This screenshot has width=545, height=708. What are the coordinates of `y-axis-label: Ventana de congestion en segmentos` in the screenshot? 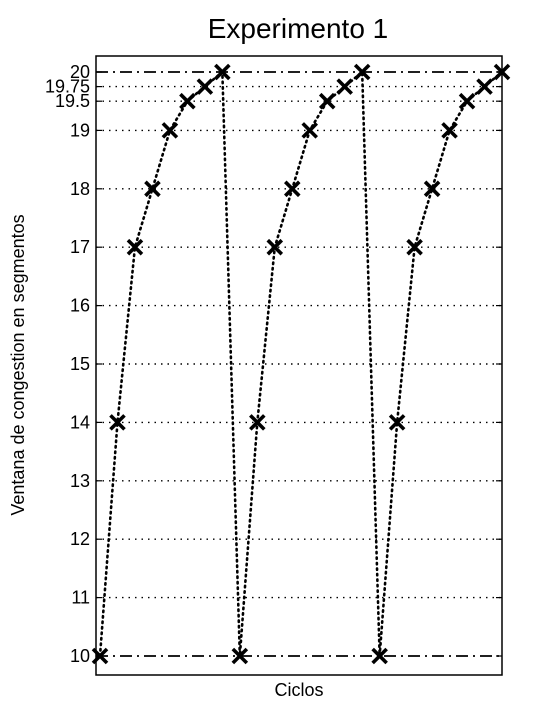 It's located at (18, 364).